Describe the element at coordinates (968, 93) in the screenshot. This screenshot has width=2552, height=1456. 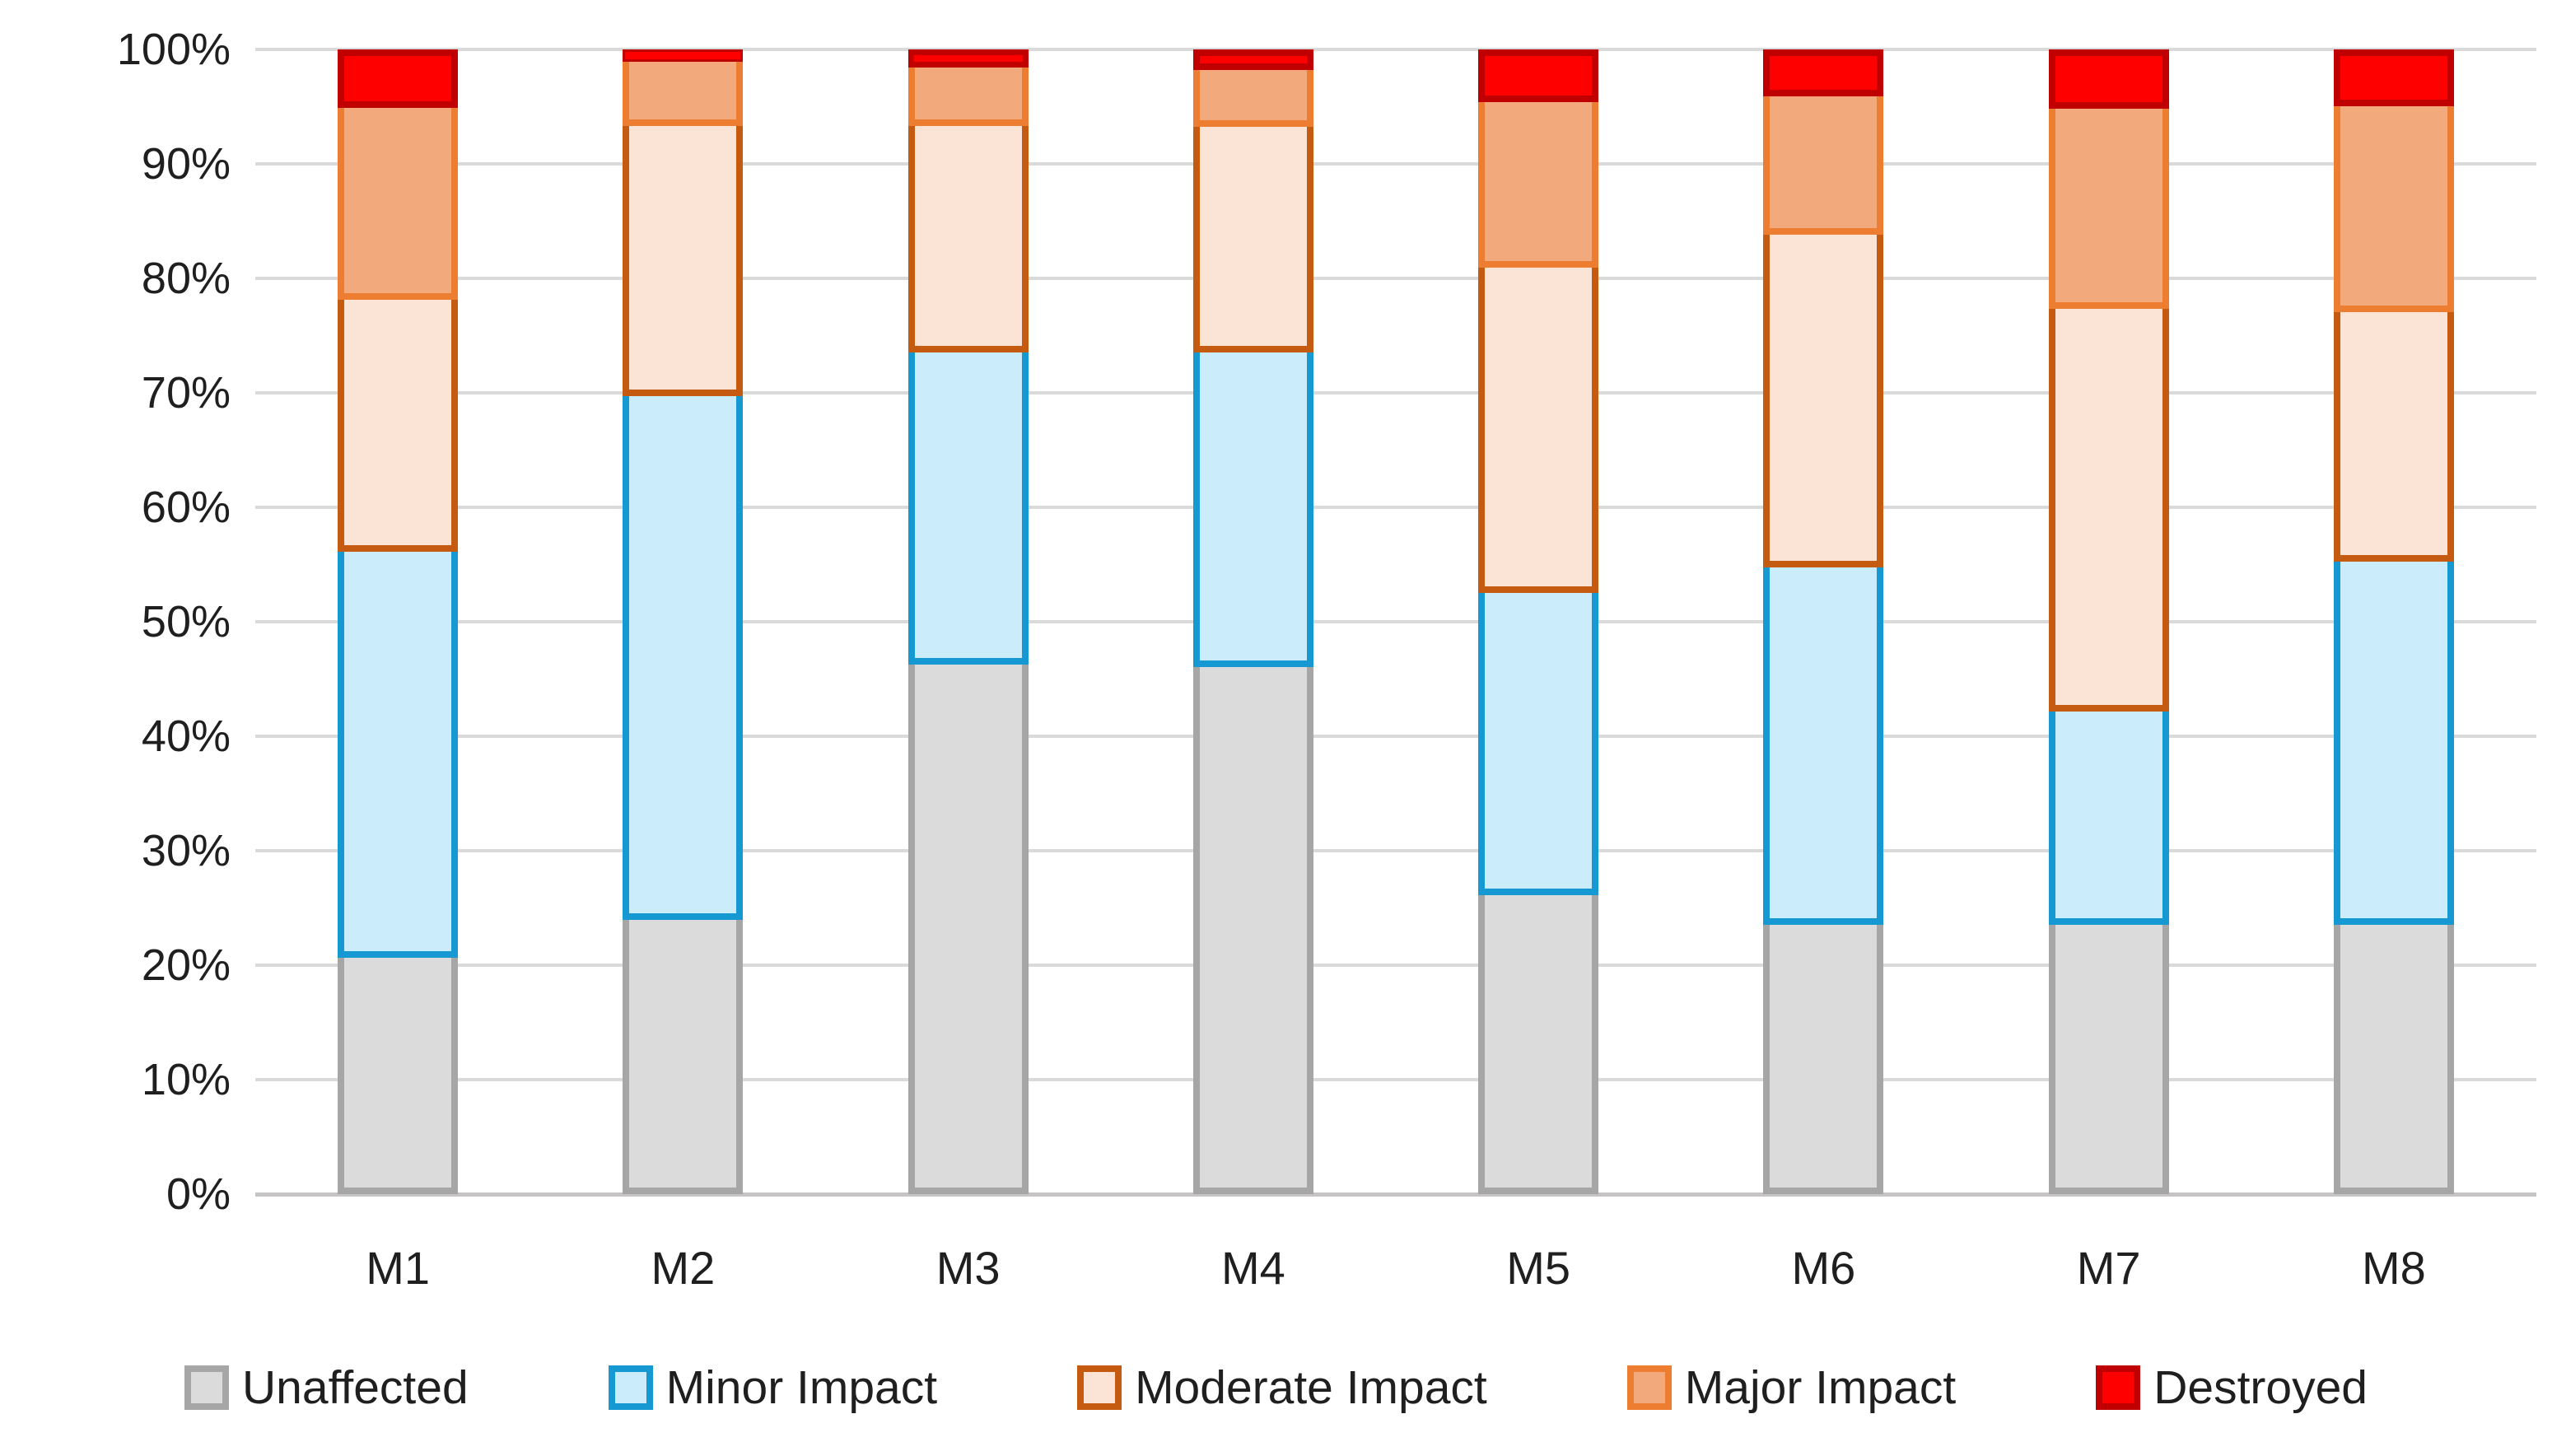
I see `segment-M3-major-impact` at that location.